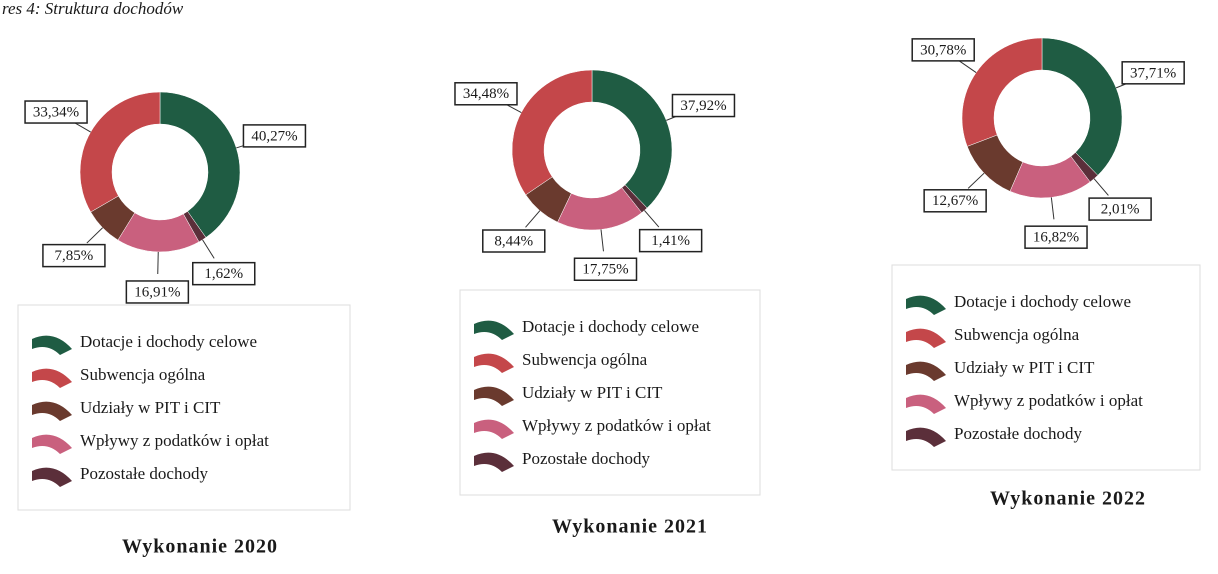 The image size is (1218, 574). What do you see at coordinates (630, 527) in the screenshot?
I see `chart-title: Wykonanie 2021` at bounding box center [630, 527].